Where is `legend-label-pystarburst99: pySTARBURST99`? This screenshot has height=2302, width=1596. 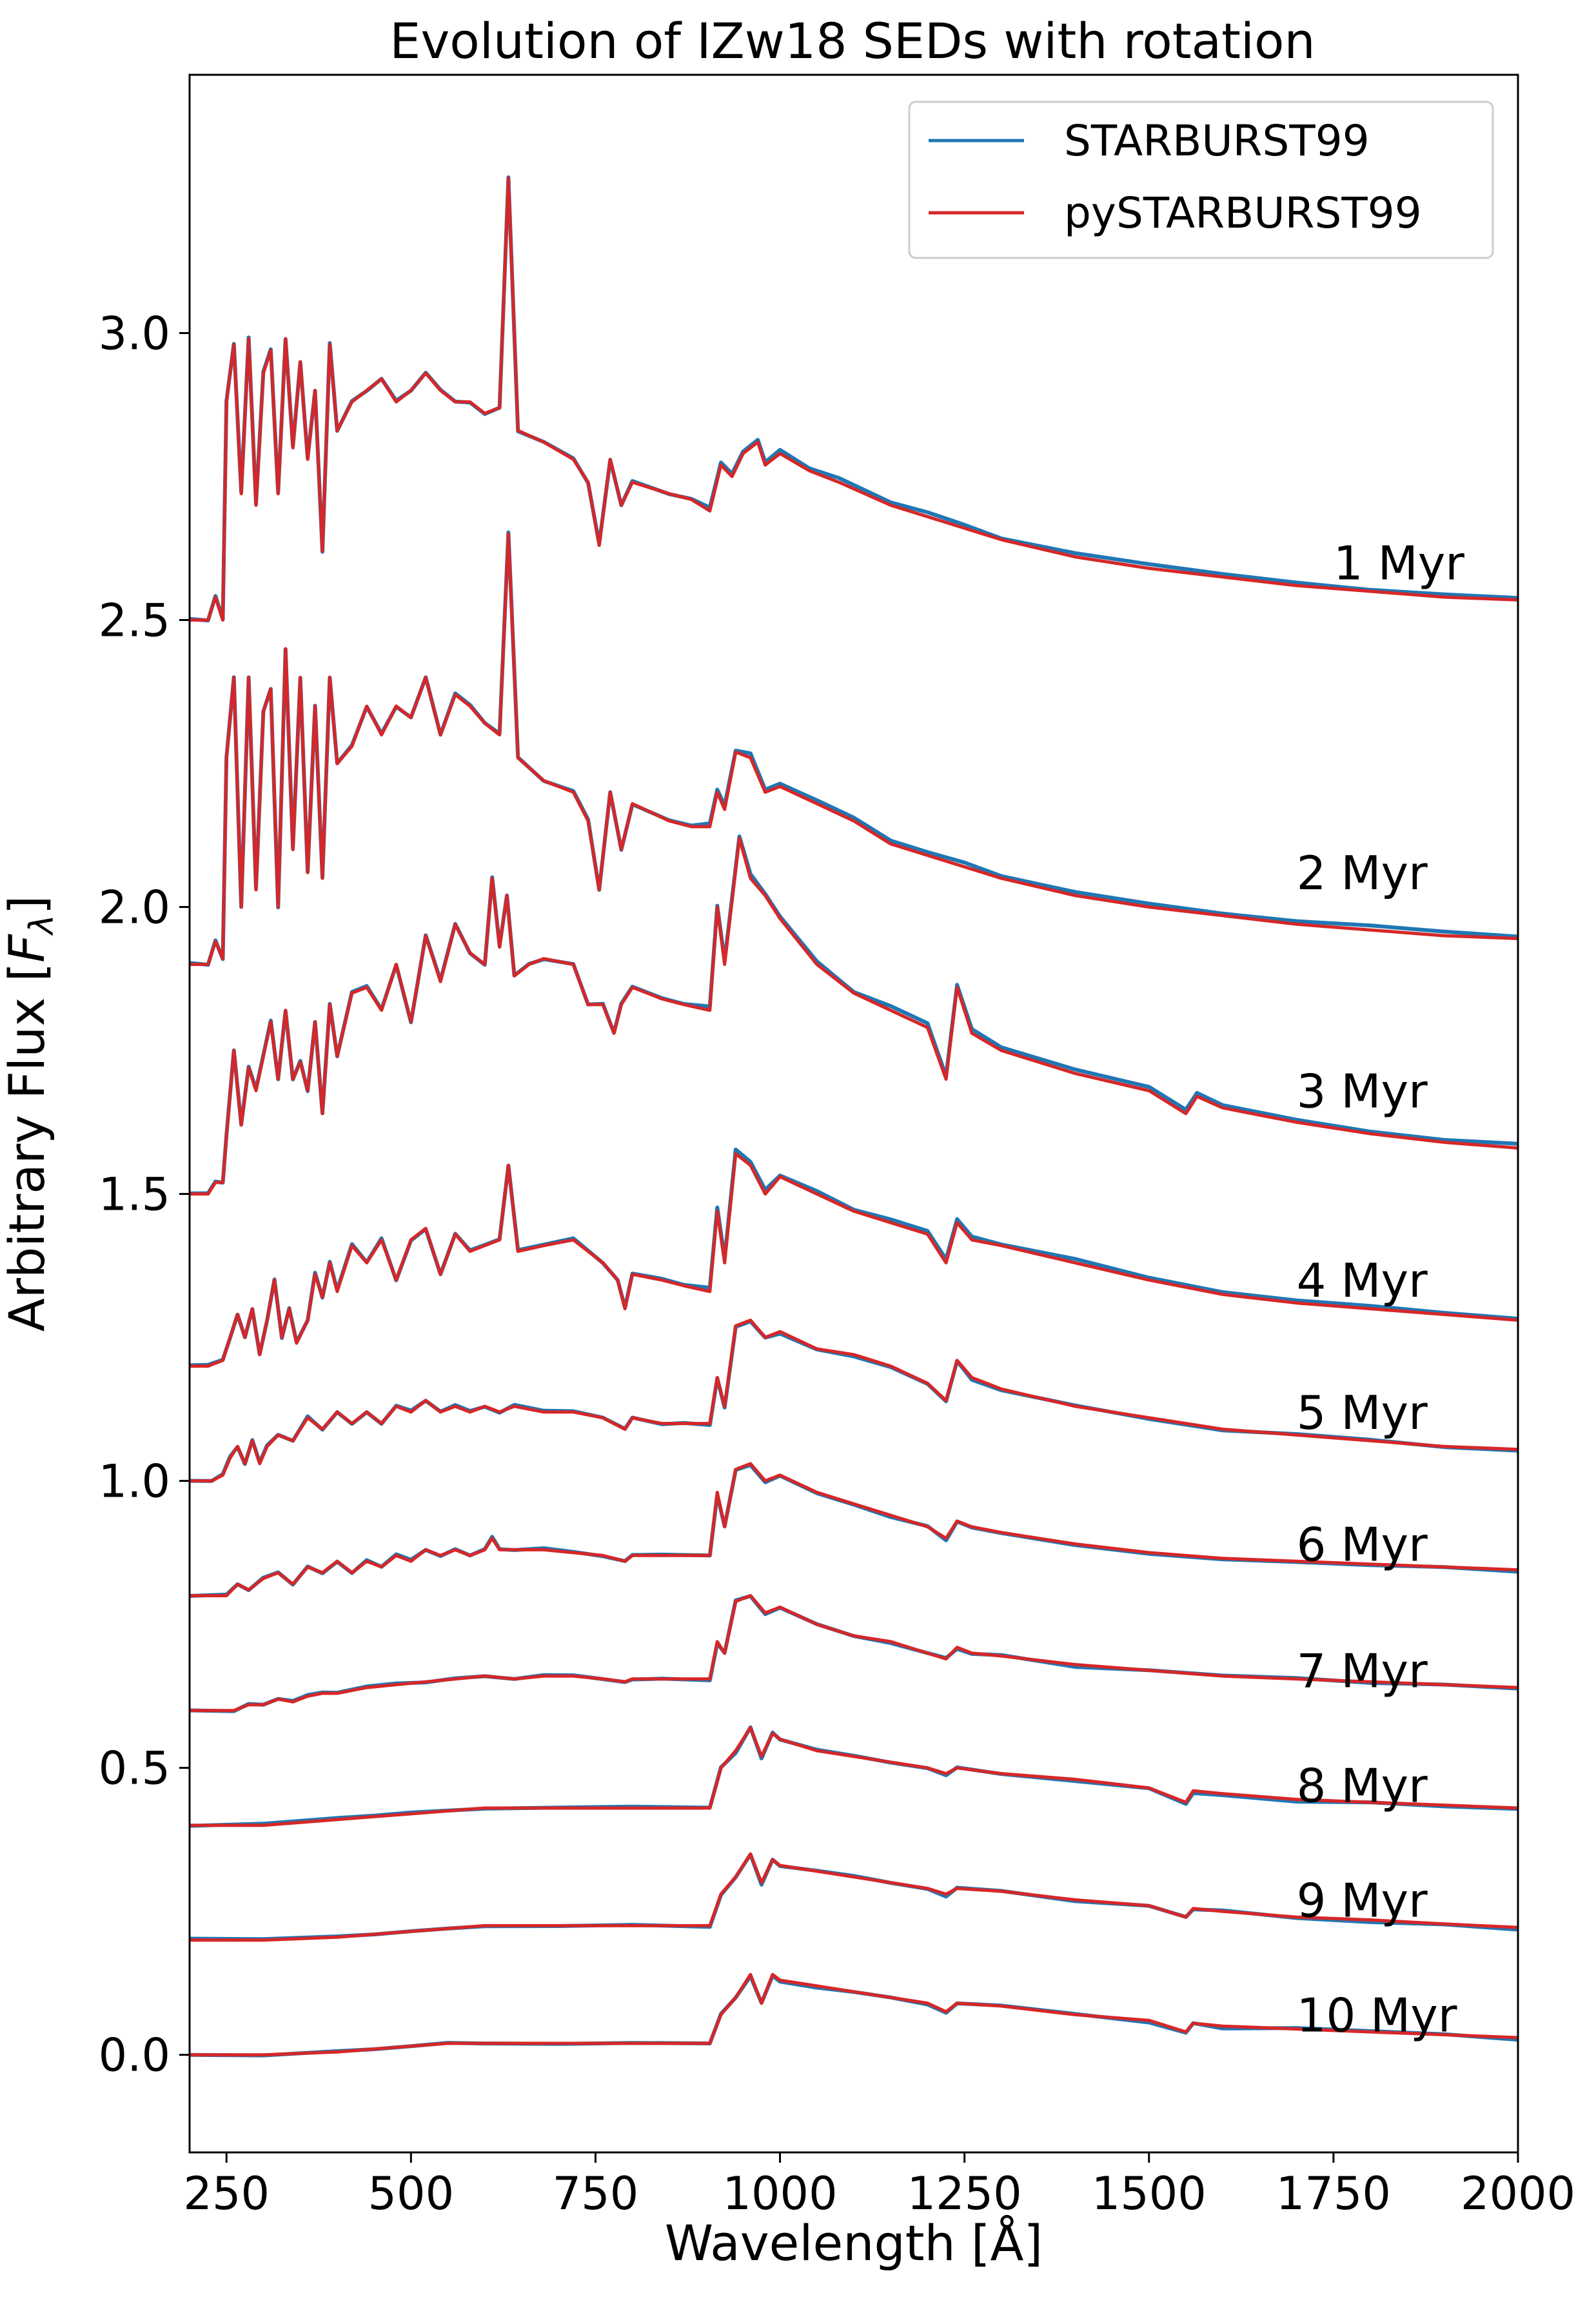 legend-label-pystarburst99: pySTARBURST99 is located at coordinates (1243, 213).